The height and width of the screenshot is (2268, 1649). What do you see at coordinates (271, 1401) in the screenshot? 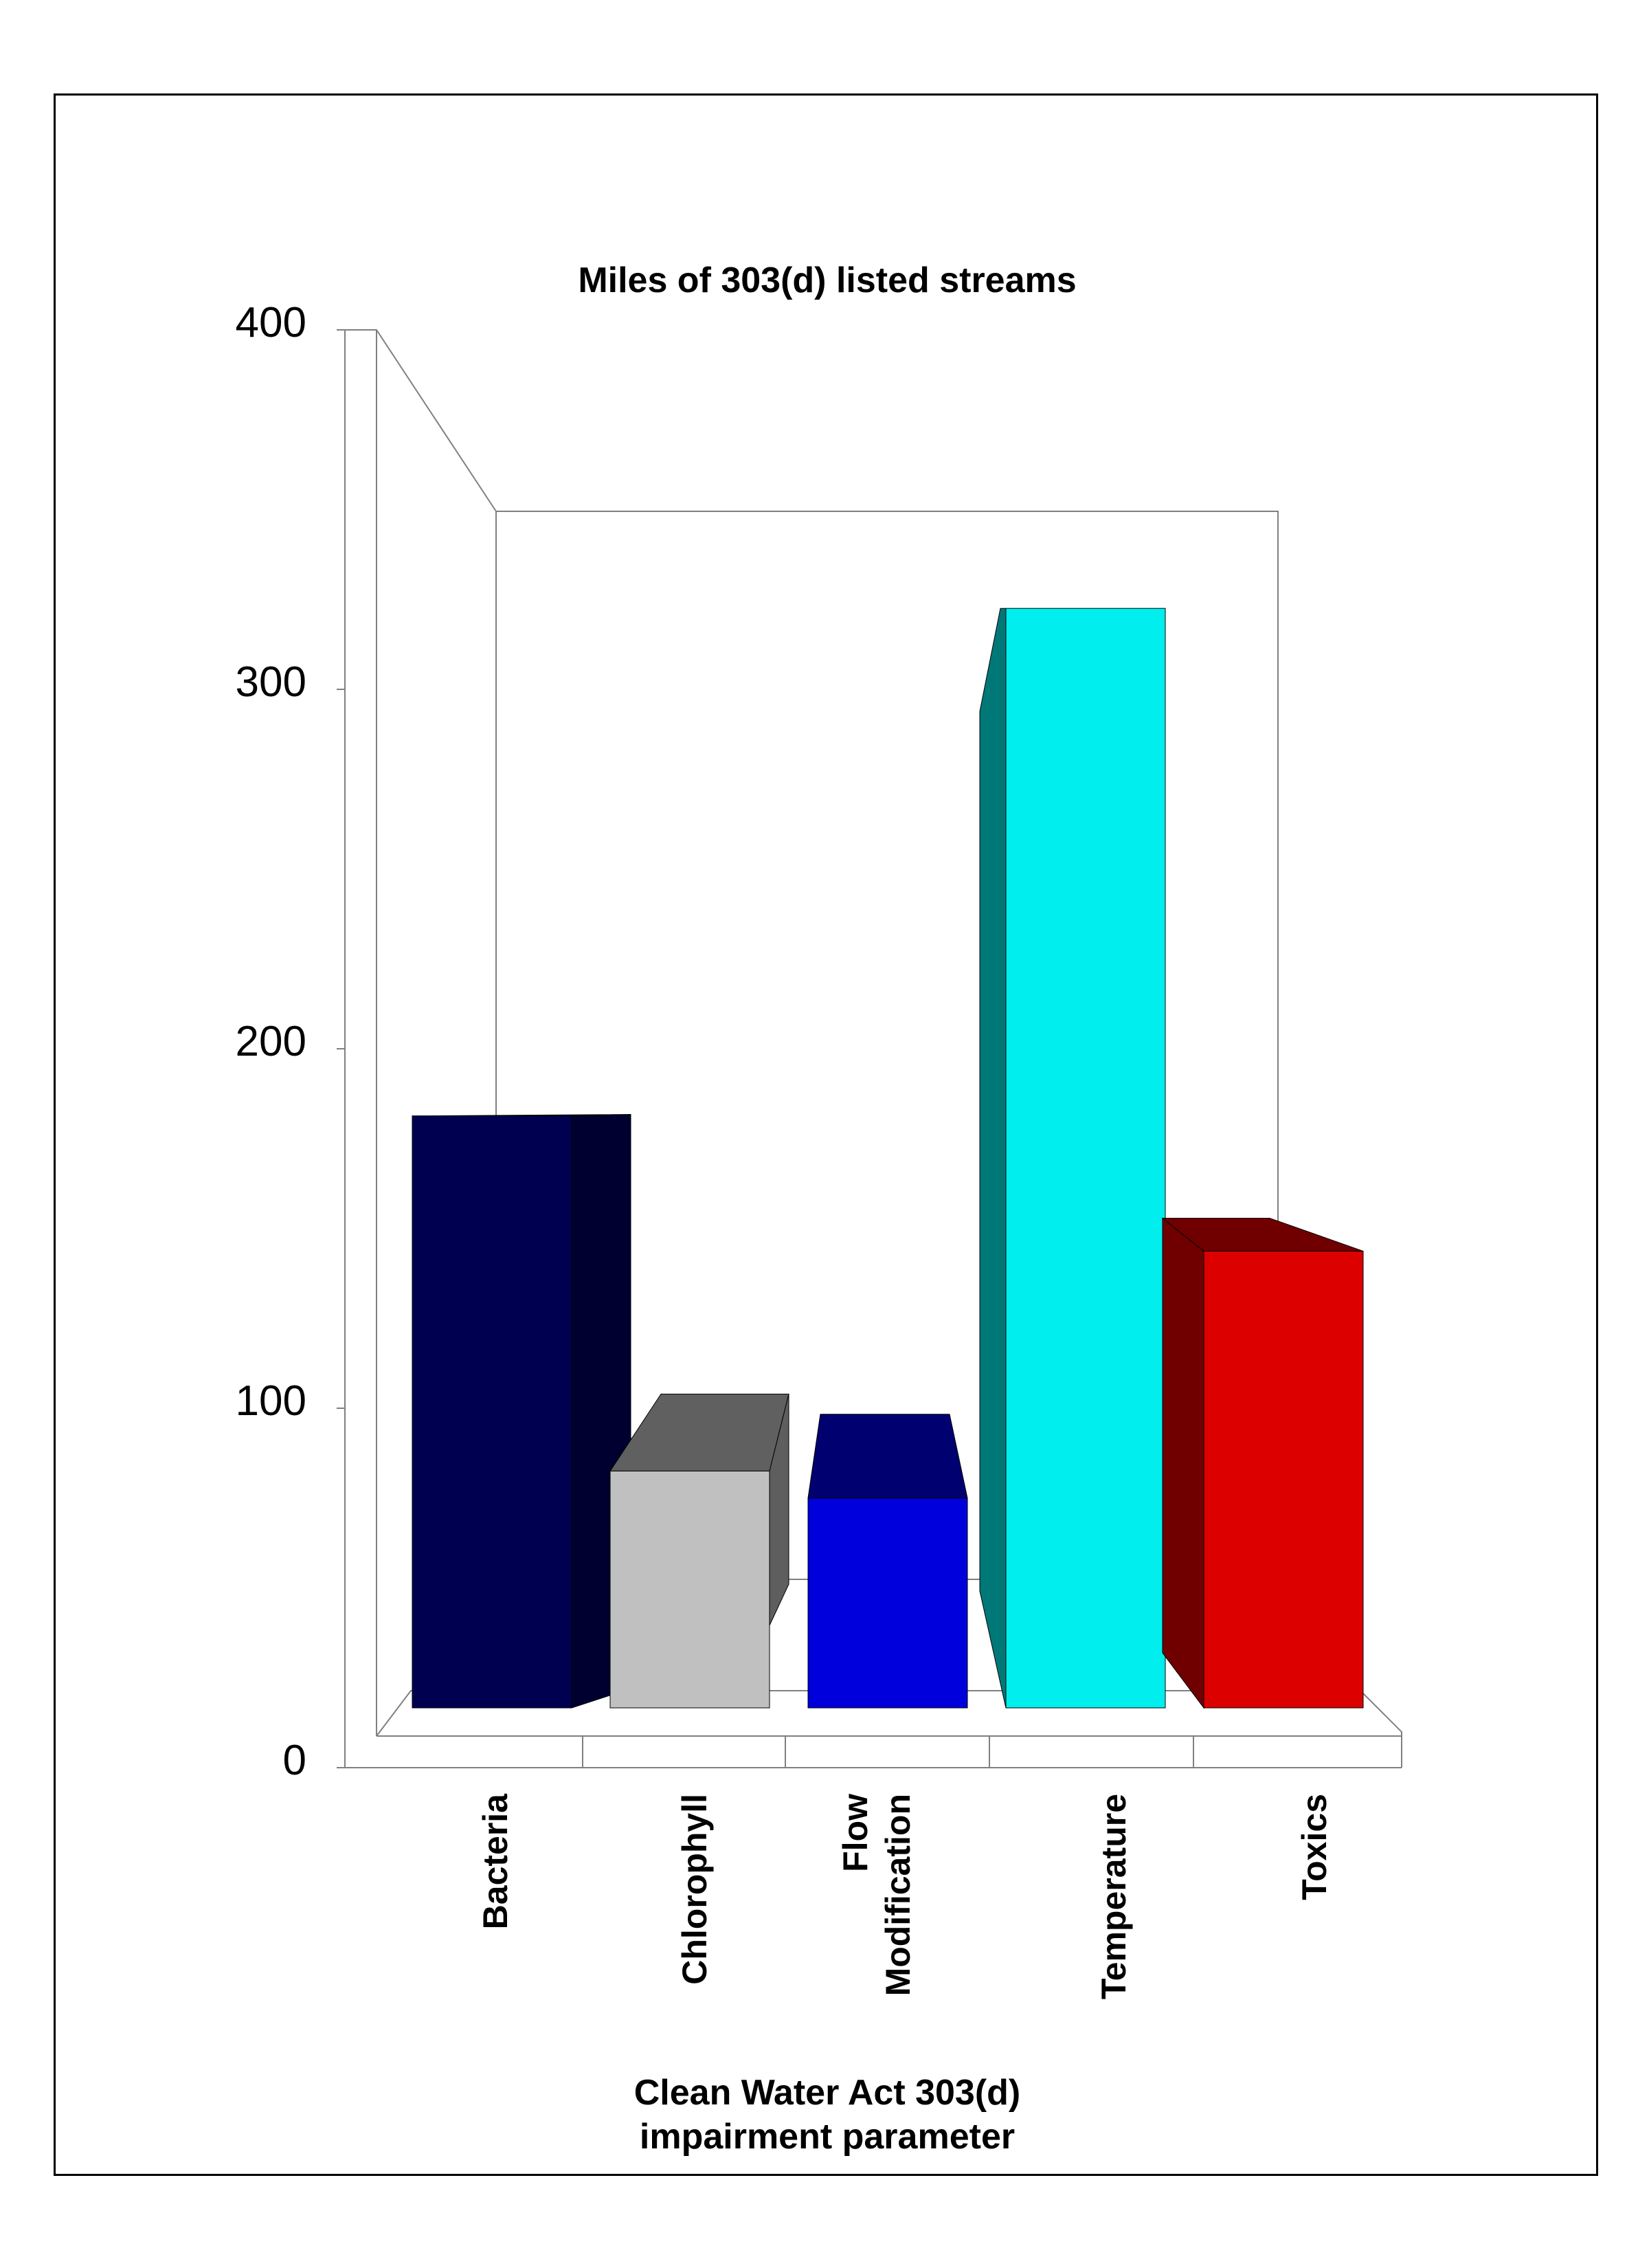
I see `y-tick-label: 100` at bounding box center [271, 1401].